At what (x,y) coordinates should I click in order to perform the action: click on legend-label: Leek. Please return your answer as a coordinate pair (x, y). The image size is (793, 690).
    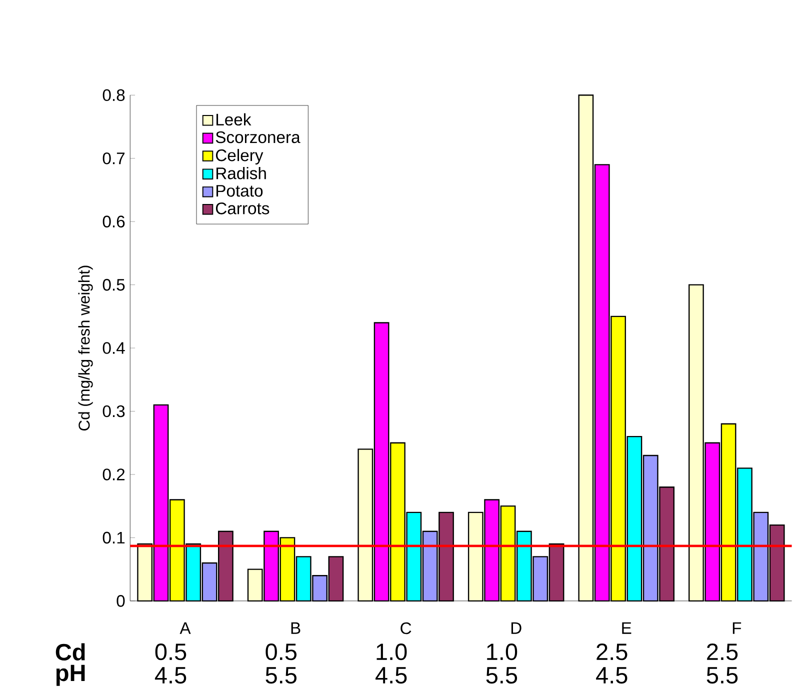
    Looking at the image, I should click on (234, 119).